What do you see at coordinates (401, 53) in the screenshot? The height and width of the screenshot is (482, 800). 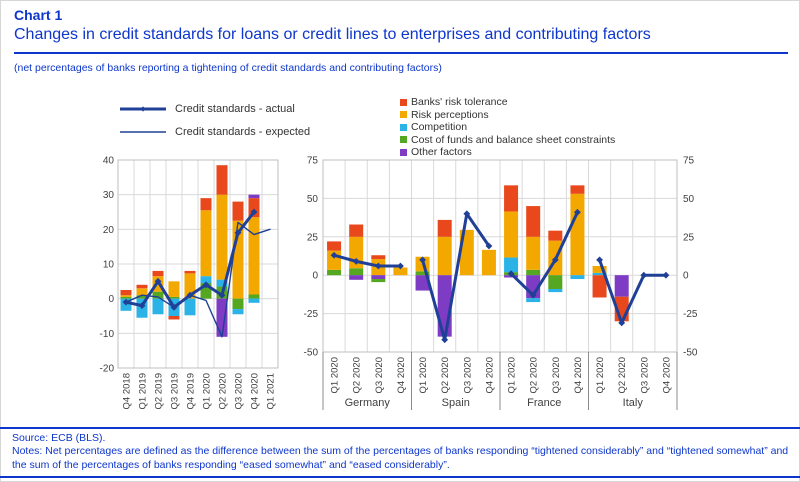 I see `title-divider` at bounding box center [401, 53].